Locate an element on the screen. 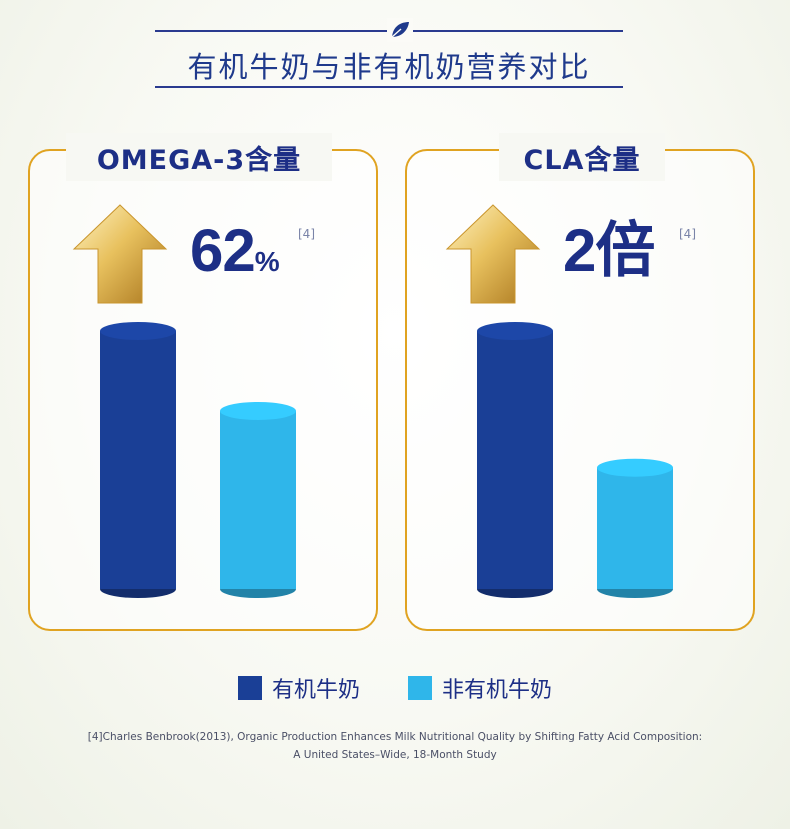 This screenshot has width=790, height=829. legend-label-non-organic: 非有机牛奶 is located at coordinates (497, 690).